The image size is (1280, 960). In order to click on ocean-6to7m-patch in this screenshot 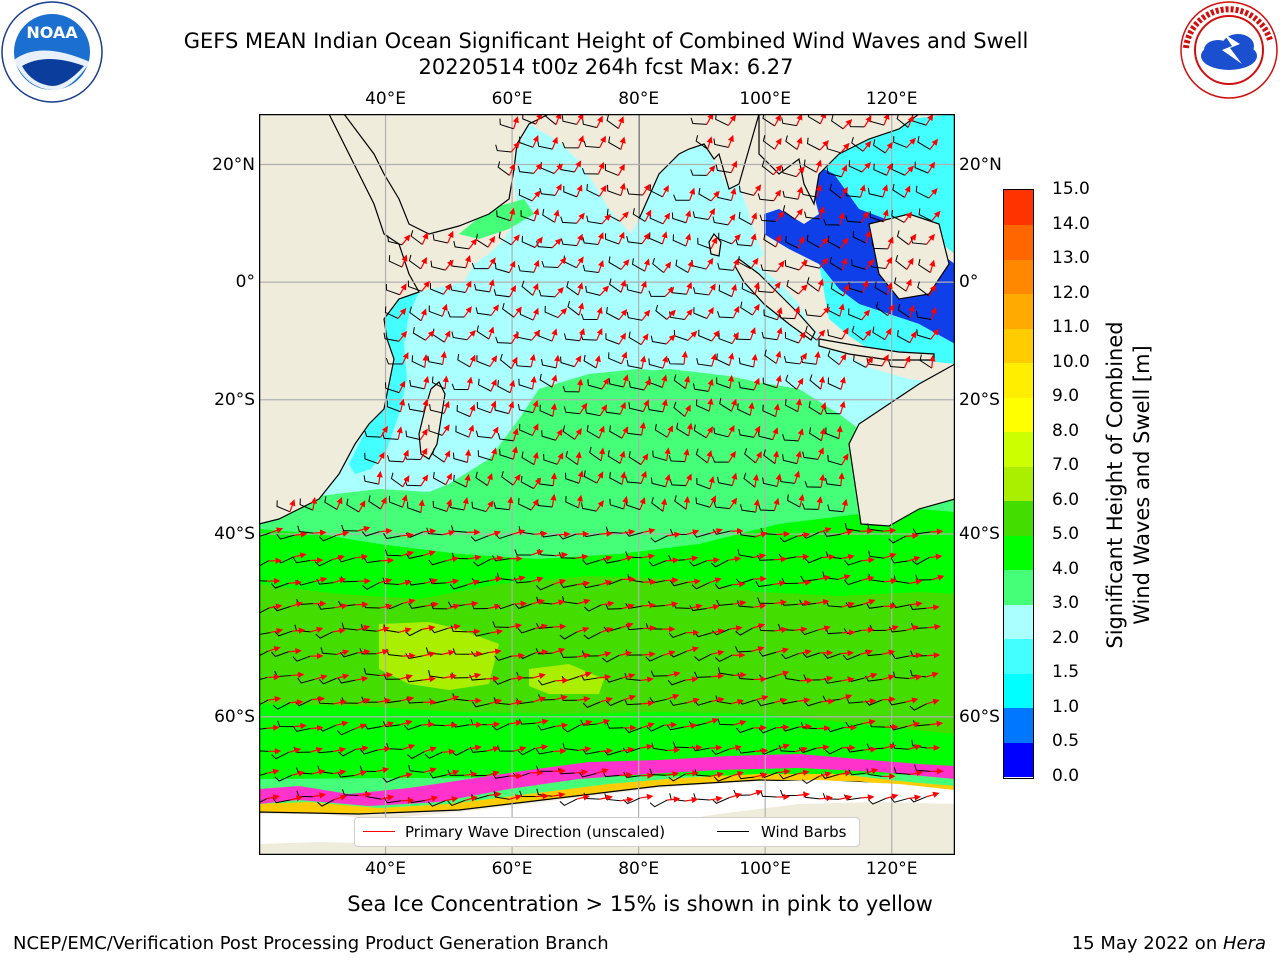, I will do `click(491, 658)`.